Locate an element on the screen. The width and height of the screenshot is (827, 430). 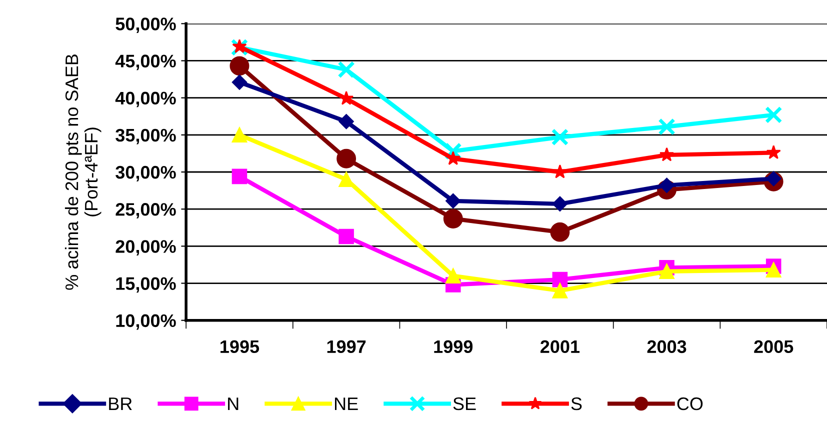
x-tick-label: 2003 is located at coordinates (666, 347).